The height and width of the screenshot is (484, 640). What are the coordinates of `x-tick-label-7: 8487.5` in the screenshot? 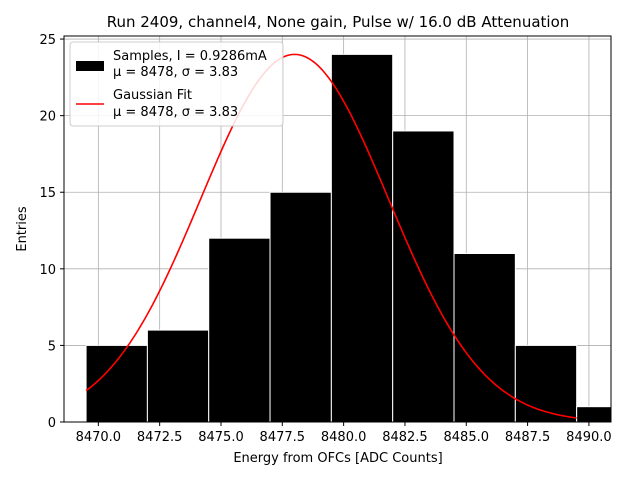 It's located at (528, 437).